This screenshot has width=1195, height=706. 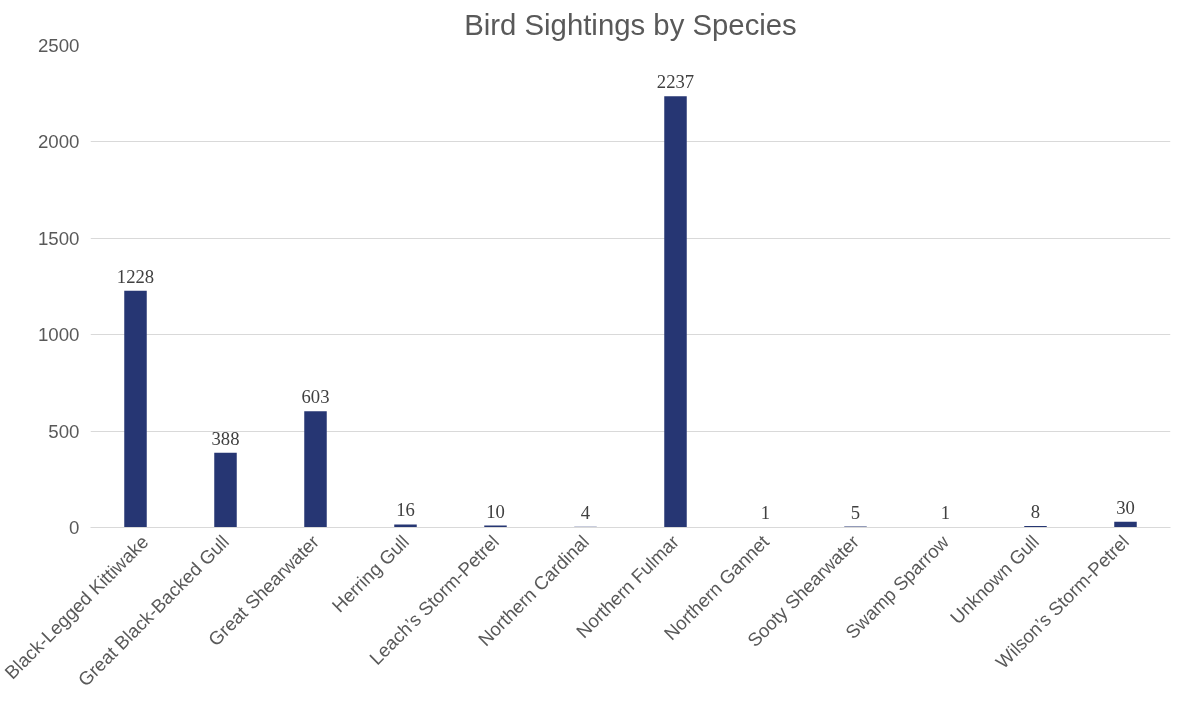 What do you see at coordinates (675, 82) in the screenshot?
I see `data-label: 2237` at bounding box center [675, 82].